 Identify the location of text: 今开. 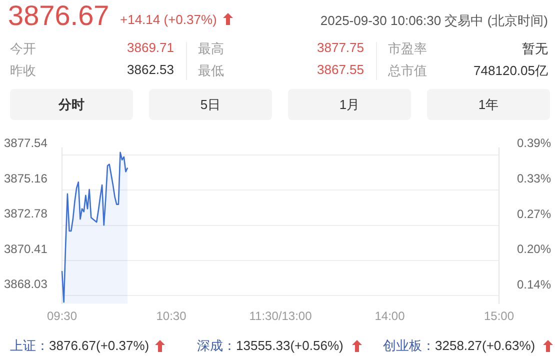
(23, 49).